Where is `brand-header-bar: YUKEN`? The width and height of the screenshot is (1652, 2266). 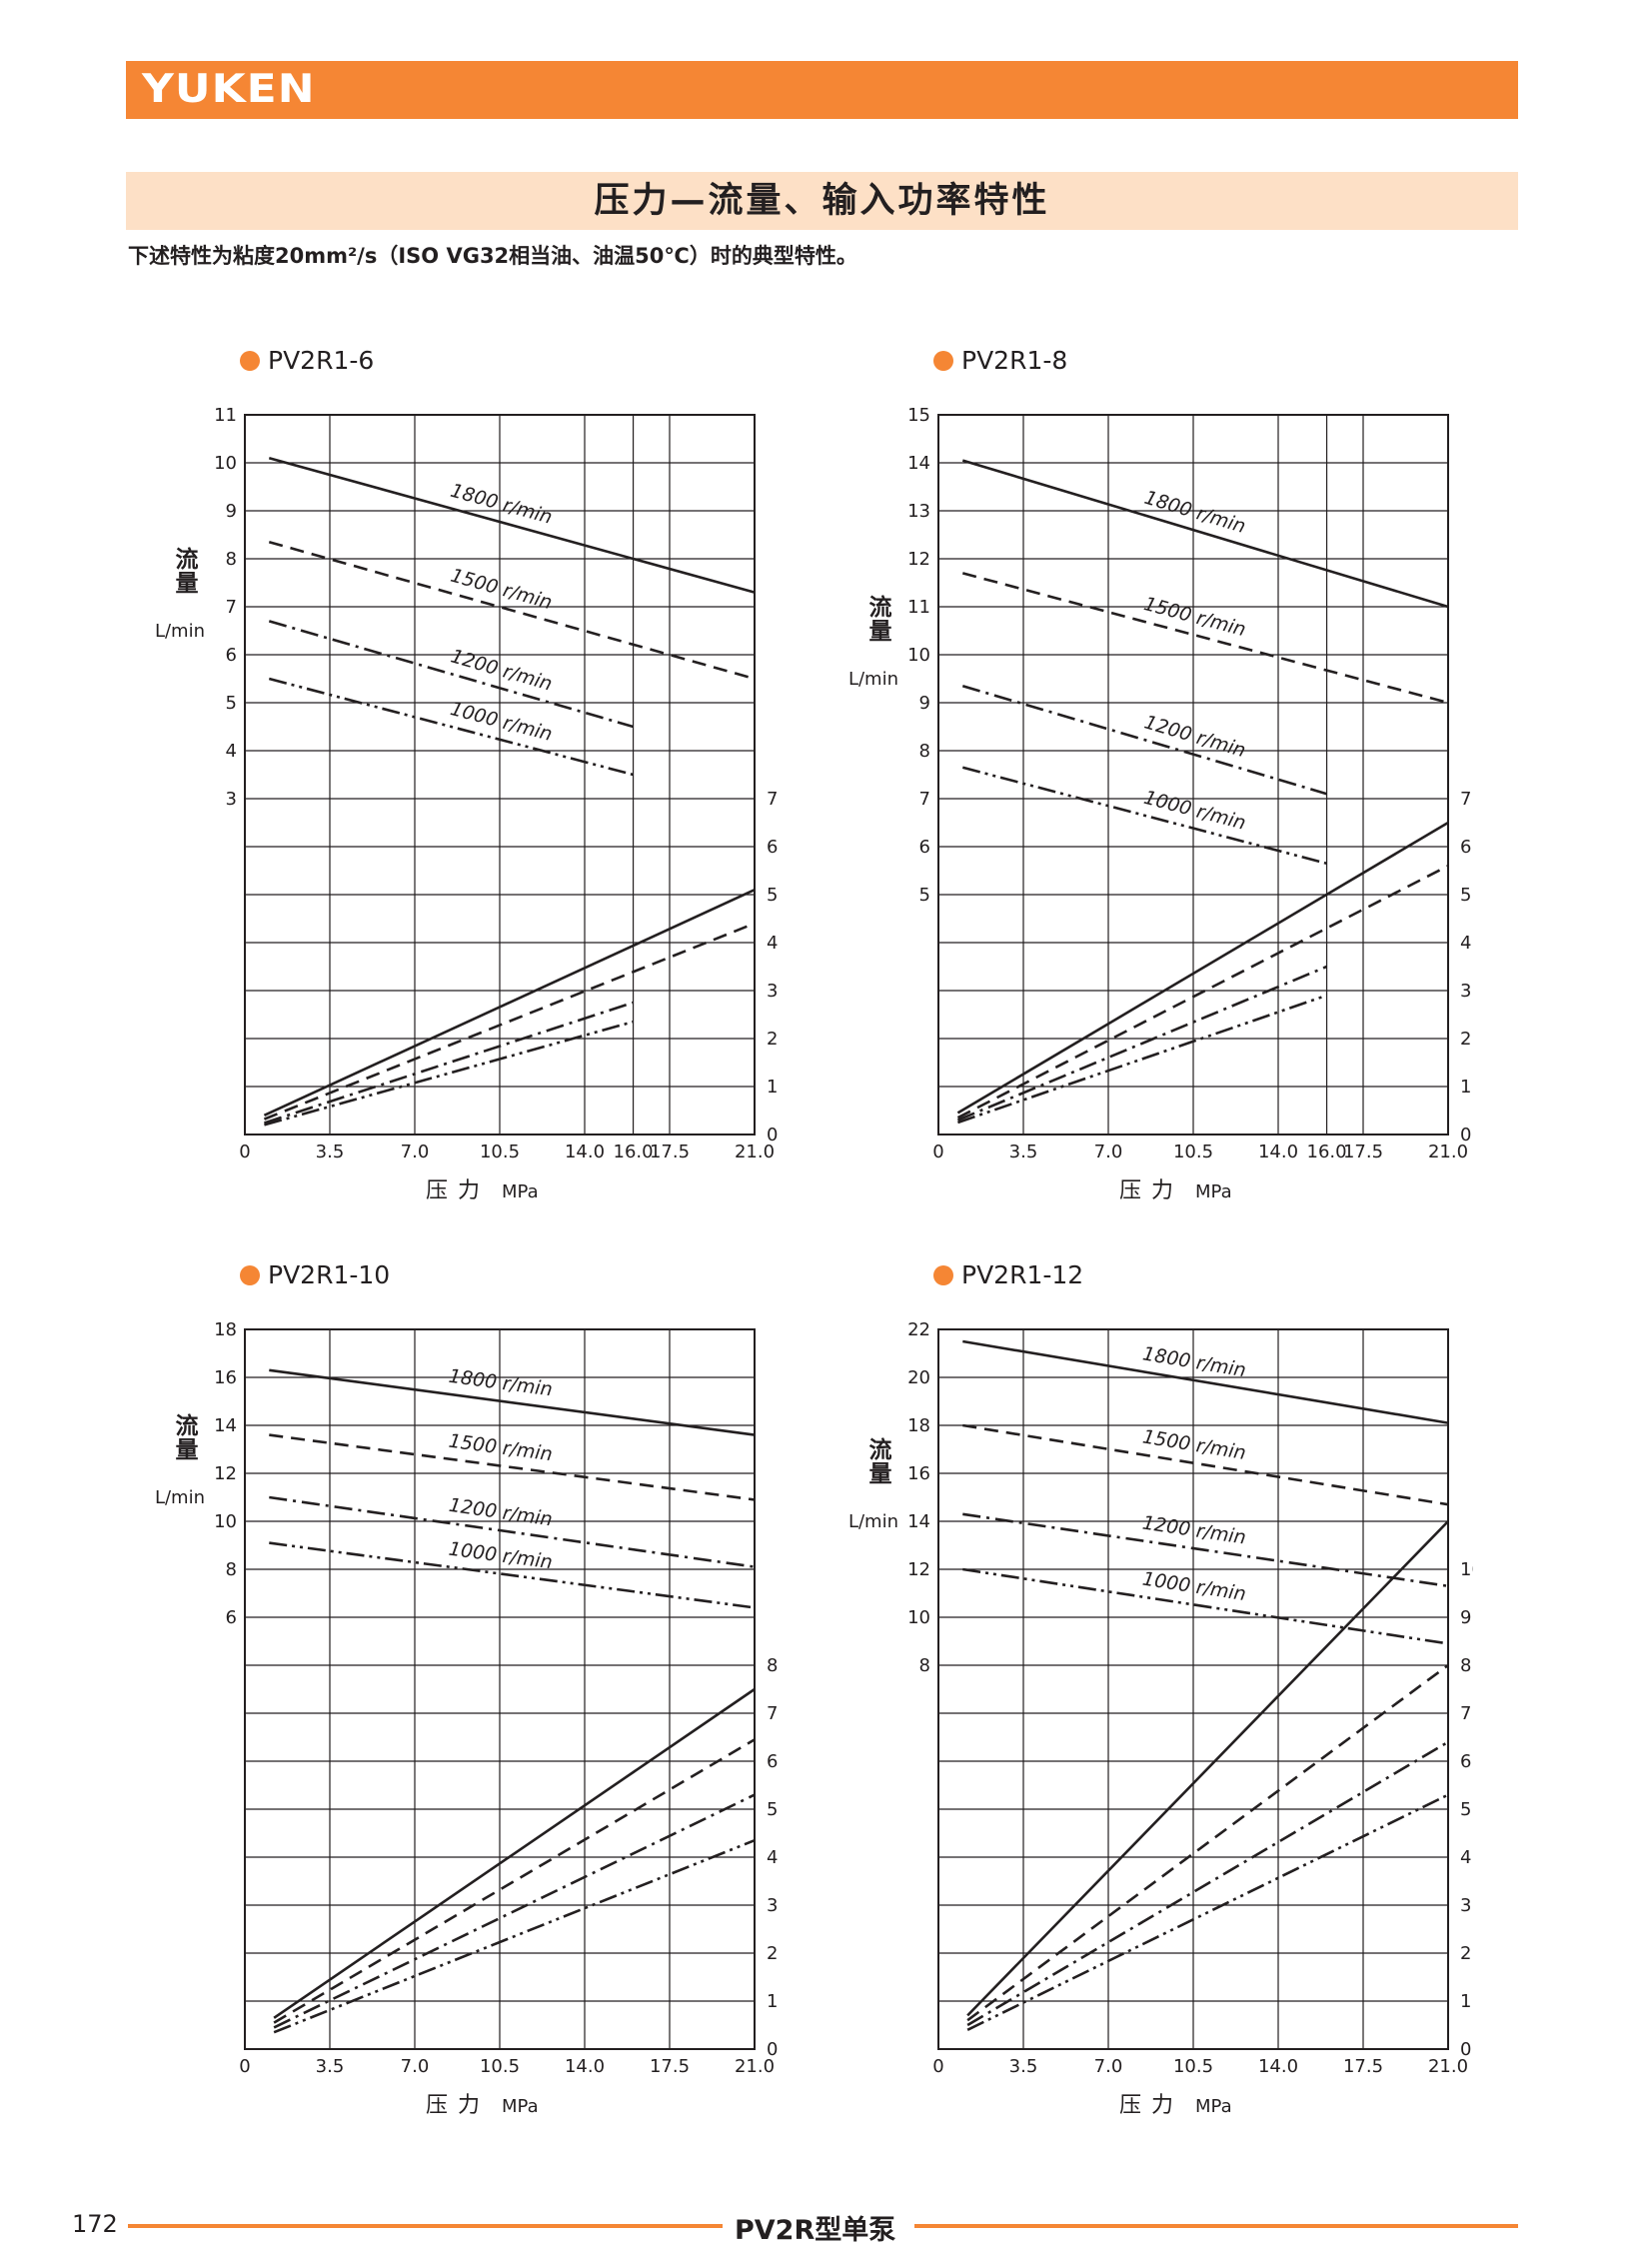 brand-header-bar: YUKEN is located at coordinates (822, 90).